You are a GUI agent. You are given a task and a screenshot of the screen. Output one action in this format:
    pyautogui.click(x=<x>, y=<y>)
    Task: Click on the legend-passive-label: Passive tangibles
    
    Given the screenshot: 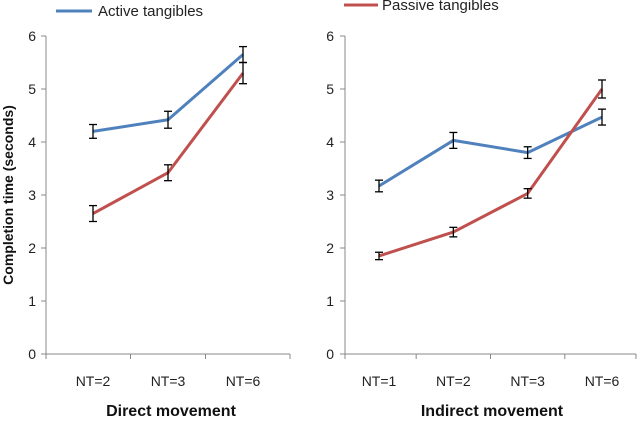 What is the action you would take?
    pyautogui.click(x=440, y=7)
    